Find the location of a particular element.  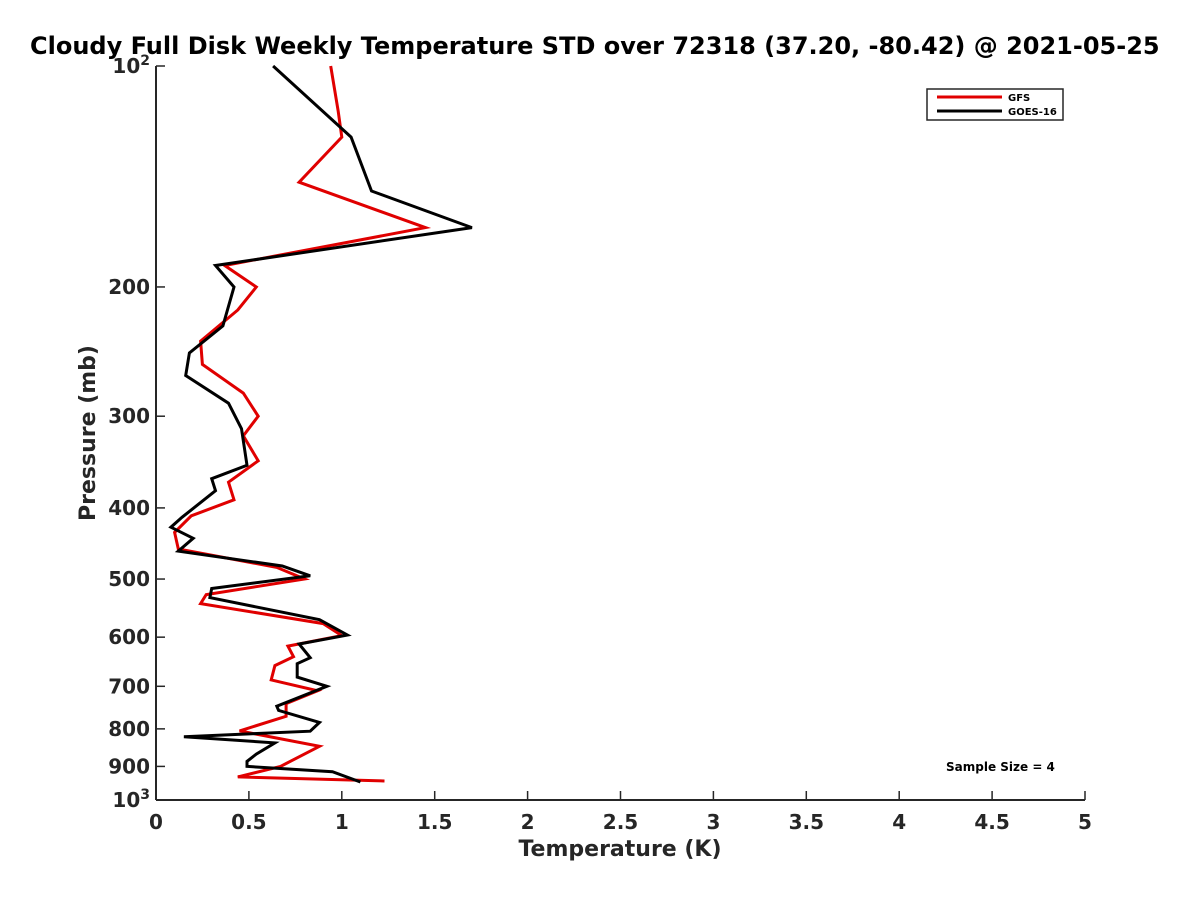

y-tick-label: 10² is located at coordinates (131, 65).